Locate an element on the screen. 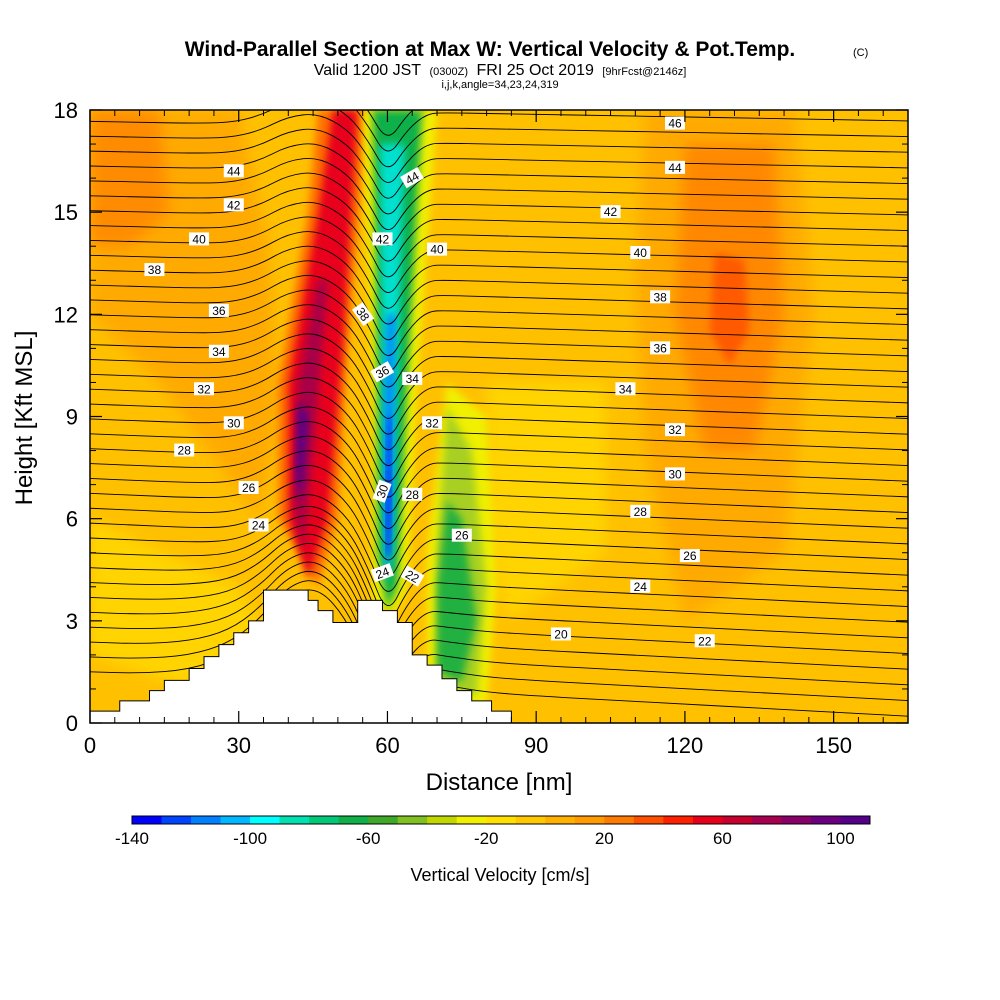 The image size is (1000, 1000). right-contour-label: 40 is located at coordinates (640, 253).